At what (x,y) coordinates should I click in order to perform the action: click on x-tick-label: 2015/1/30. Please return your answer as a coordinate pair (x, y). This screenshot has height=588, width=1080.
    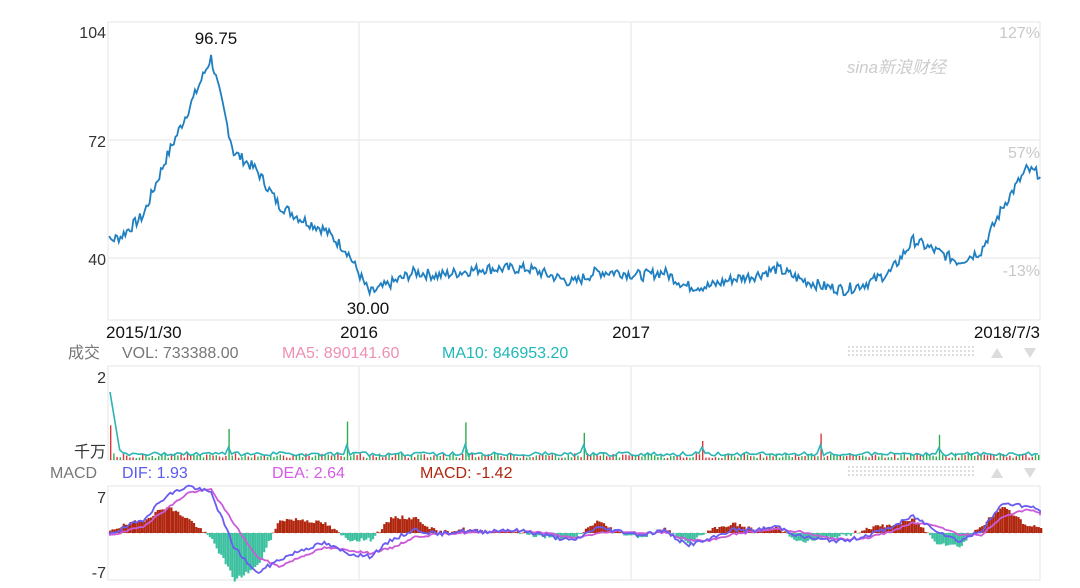
    Looking at the image, I should click on (144, 332).